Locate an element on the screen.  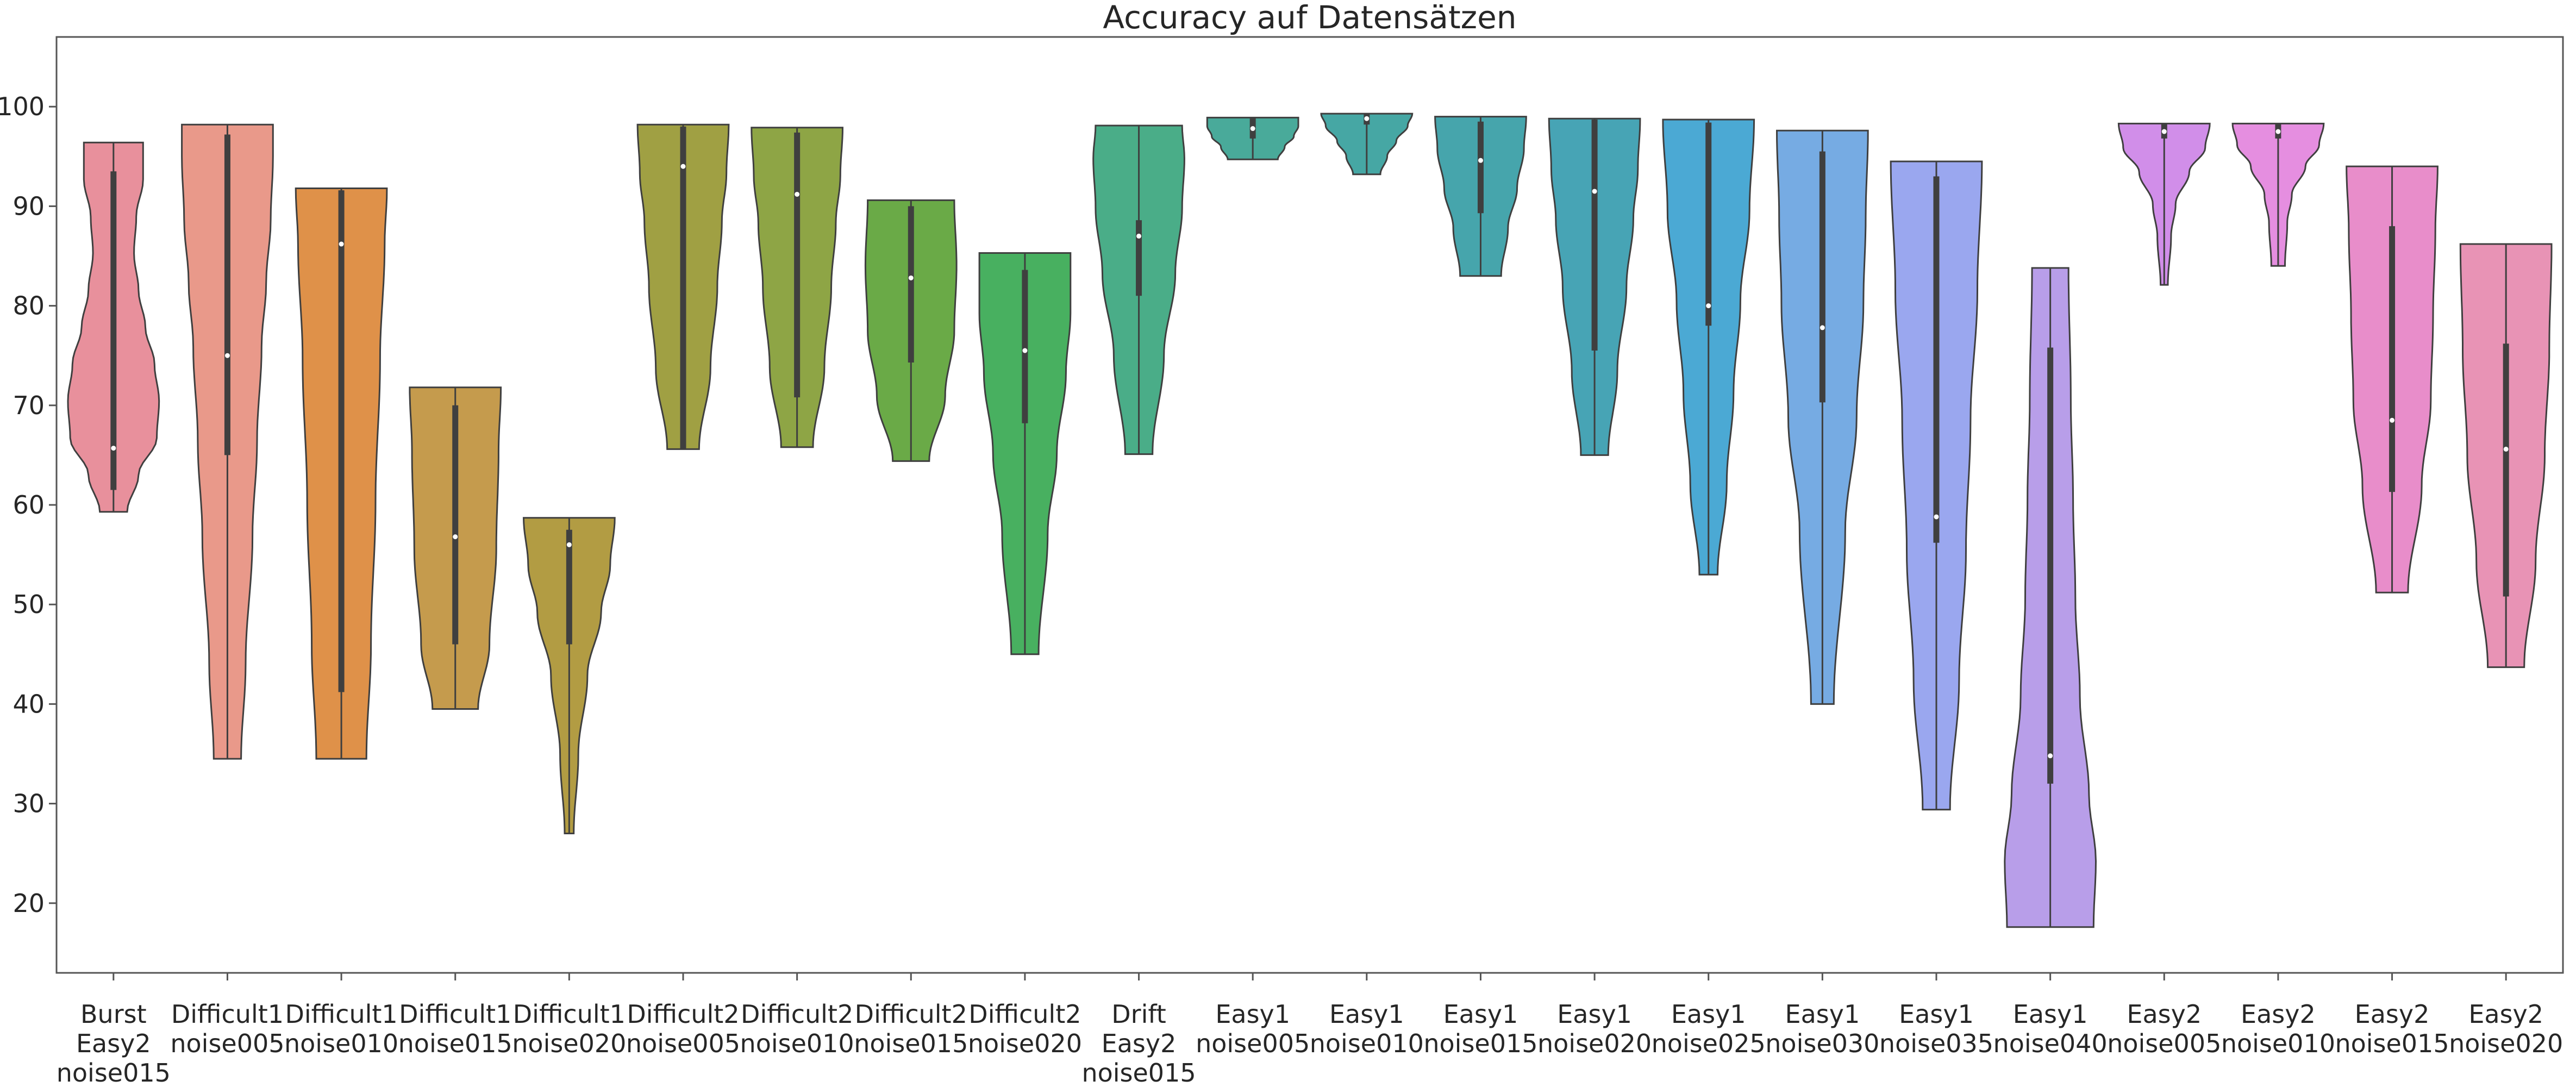
x-tick-label: Easy1 noise015 is located at coordinates (1480, 1028).